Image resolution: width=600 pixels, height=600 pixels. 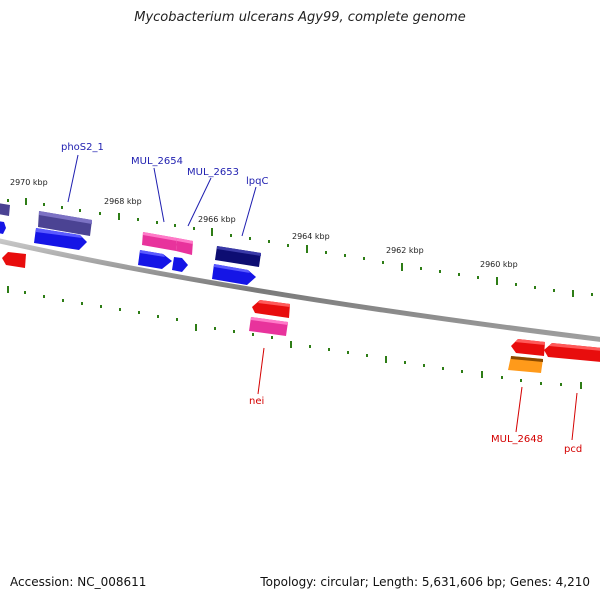 What do you see at coordinates (163, 261) in the screenshot?
I see `gene-MUL_2654-blue` at bounding box center [163, 261].